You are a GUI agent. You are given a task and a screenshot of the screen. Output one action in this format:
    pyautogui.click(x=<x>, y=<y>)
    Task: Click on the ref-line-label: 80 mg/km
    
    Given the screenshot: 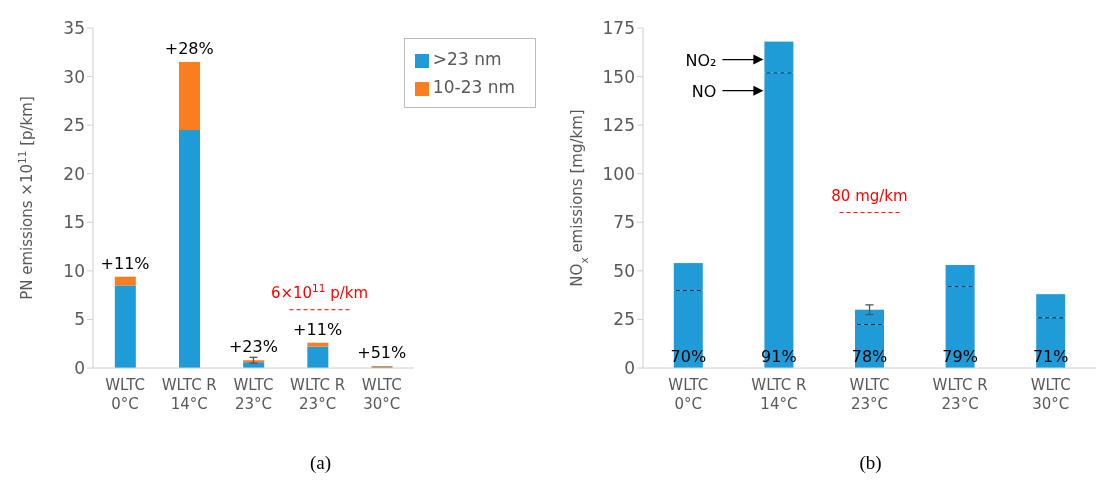 What is the action you would take?
    pyautogui.click(x=869, y=195)
    